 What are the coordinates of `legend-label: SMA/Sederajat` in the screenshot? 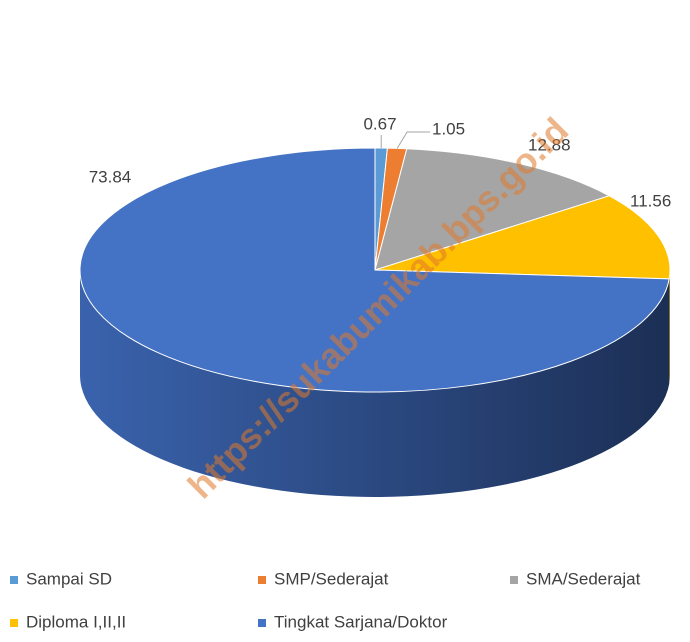 It's located at (583, 578).